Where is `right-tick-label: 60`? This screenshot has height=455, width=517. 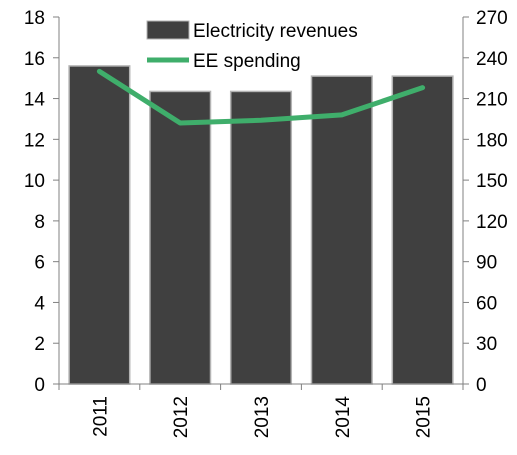 right-tick-label: 60 is located at coordinates (486, 303).